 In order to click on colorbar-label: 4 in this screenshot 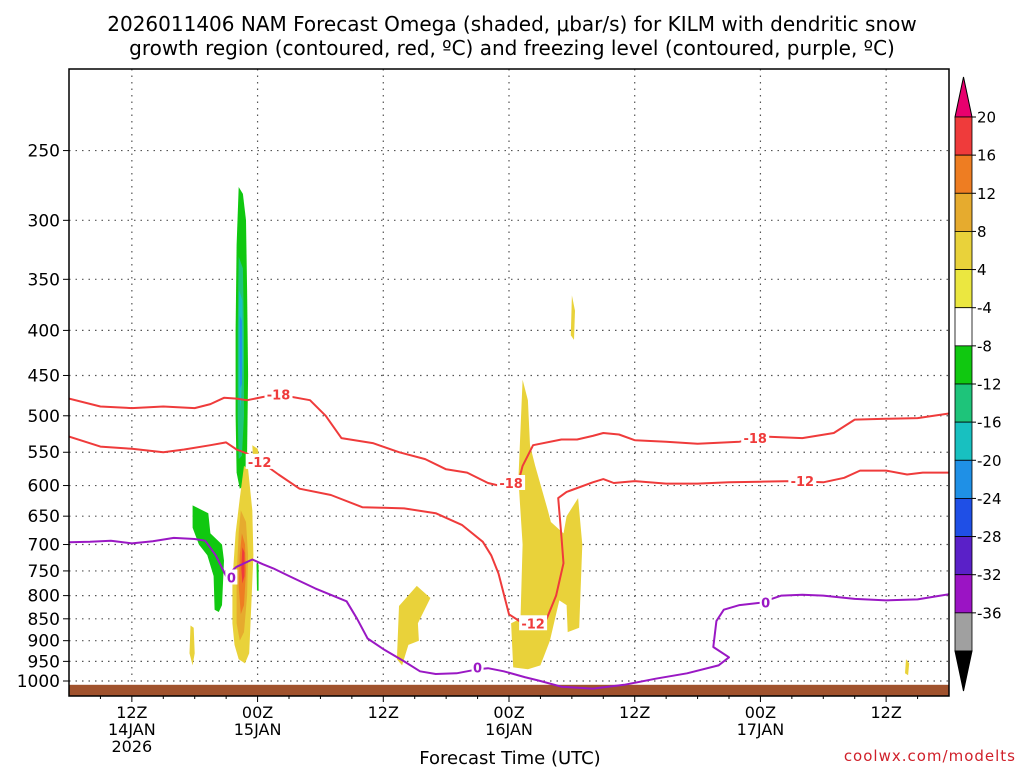, I will do `click(982, 270)`.